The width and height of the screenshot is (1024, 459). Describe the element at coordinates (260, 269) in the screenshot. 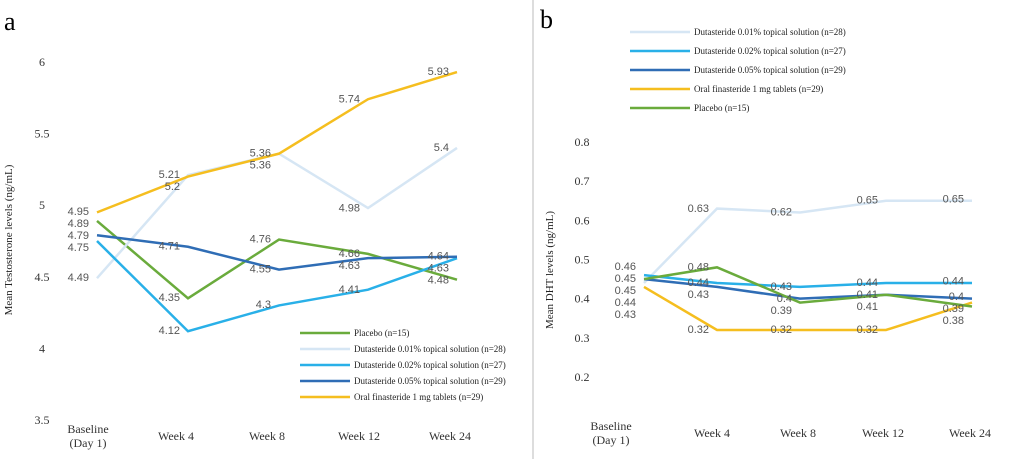

I see `data-label: 4.55` at that location.